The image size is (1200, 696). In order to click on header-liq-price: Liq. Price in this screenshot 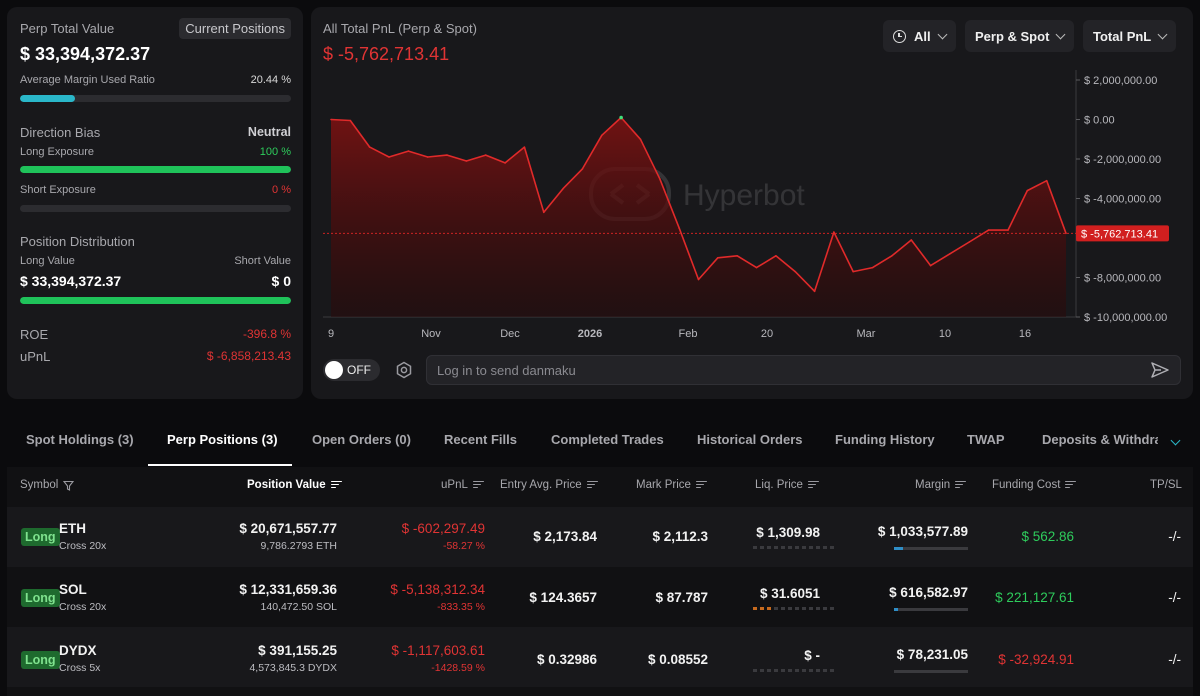, I will do `click(787, 485)`.